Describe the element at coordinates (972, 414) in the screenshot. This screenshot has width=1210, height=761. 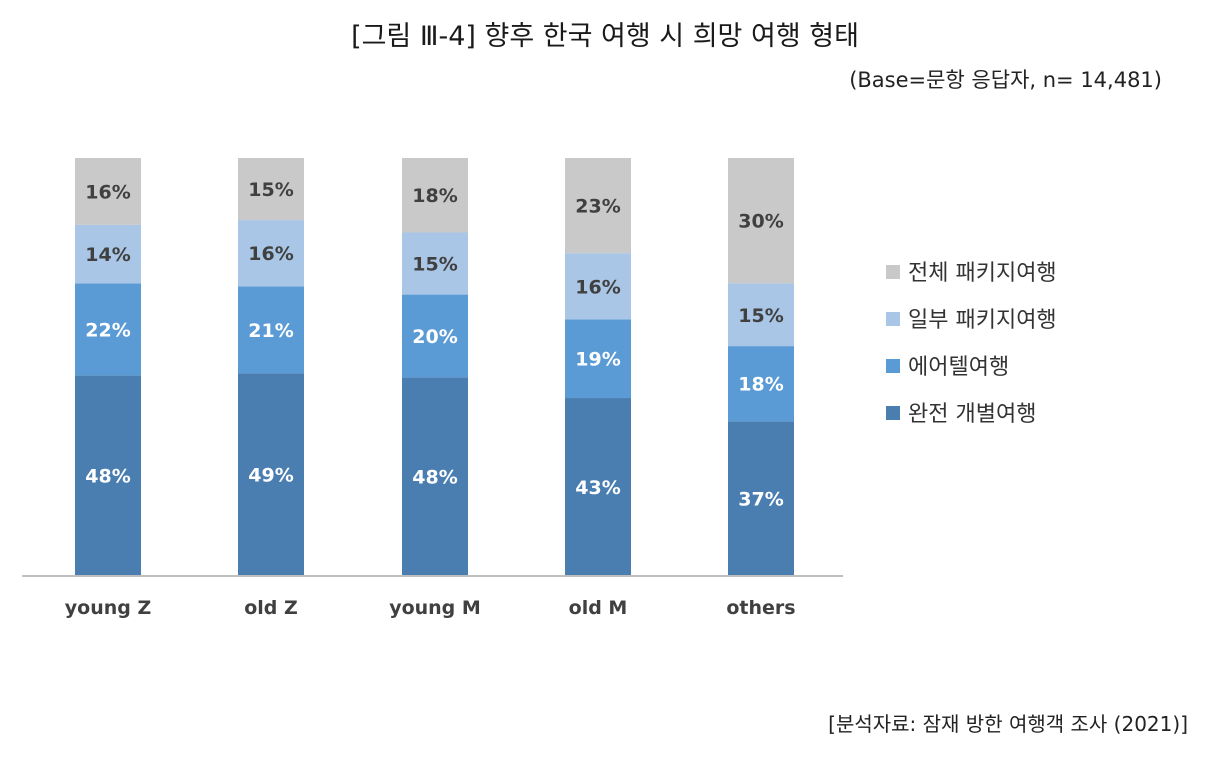
I see `legend-label: 완전 개별여행` at that location.